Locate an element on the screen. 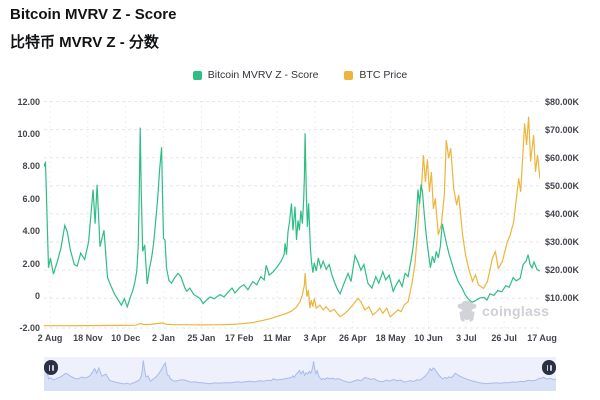  legend: Bitcoin MVRV Z - Score BTC Price is located at coordinates (300, 75).